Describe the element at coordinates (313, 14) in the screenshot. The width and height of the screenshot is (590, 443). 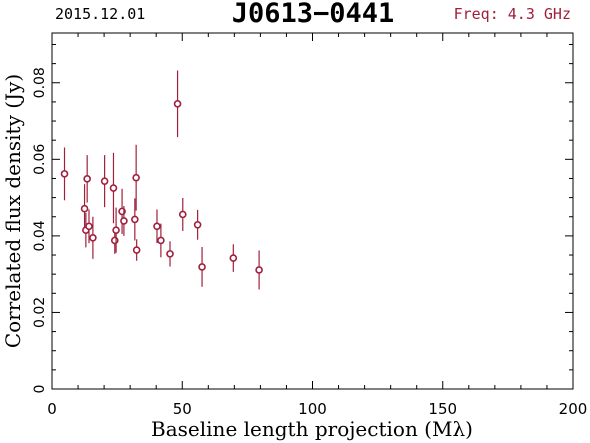
I see `chart-title: J0613−0441` at that location.